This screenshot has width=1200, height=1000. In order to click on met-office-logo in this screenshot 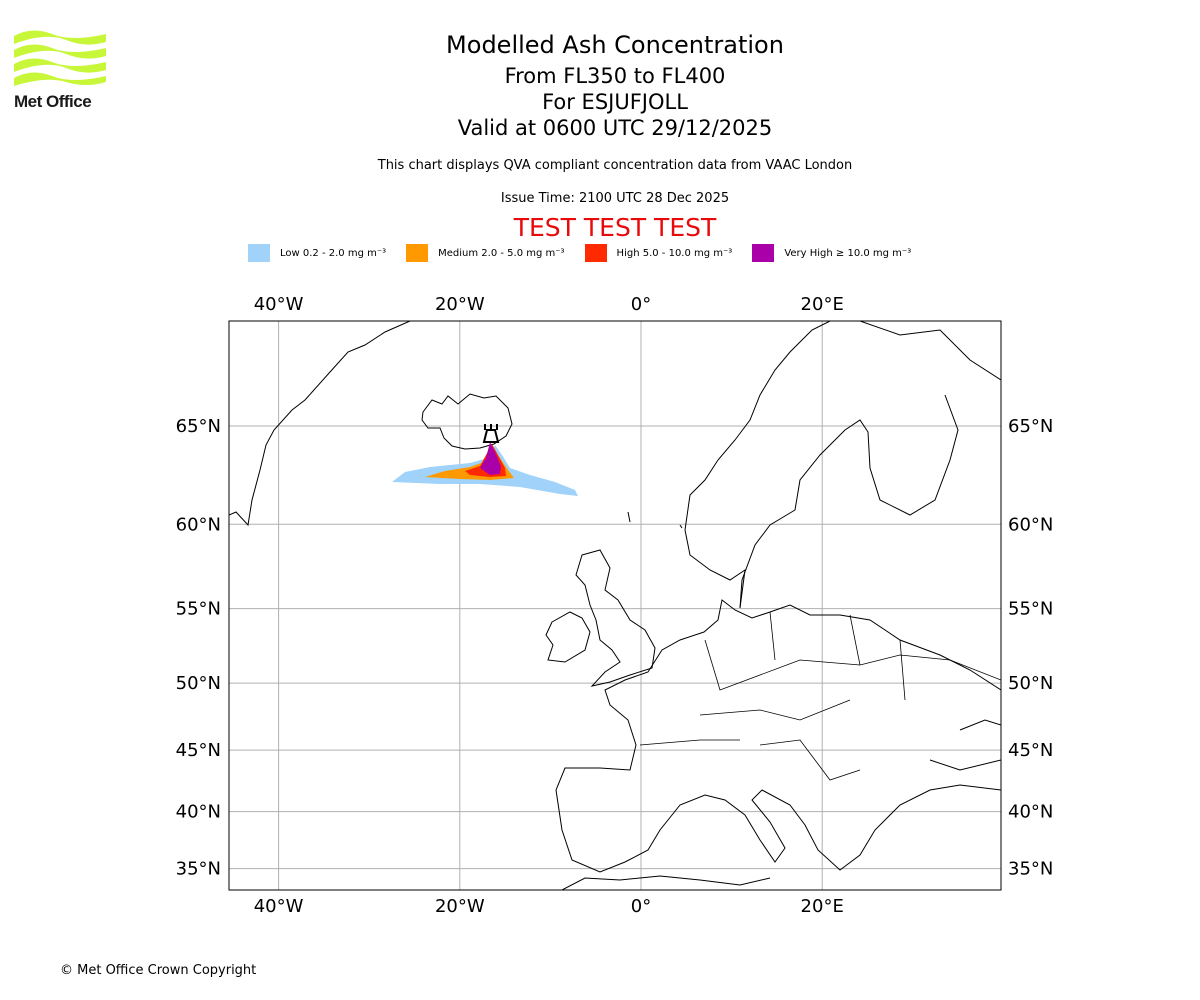, I will do `click(60, 58)`.